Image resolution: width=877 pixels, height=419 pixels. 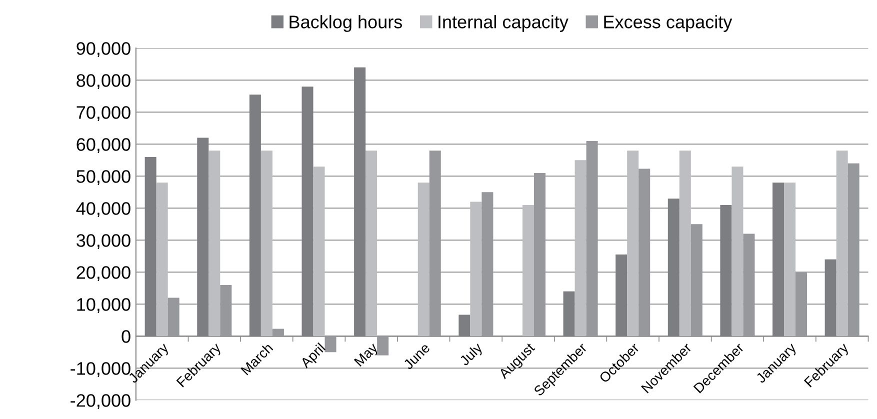 I want to click on x-tick-label: July, so click(x=472, y=355).